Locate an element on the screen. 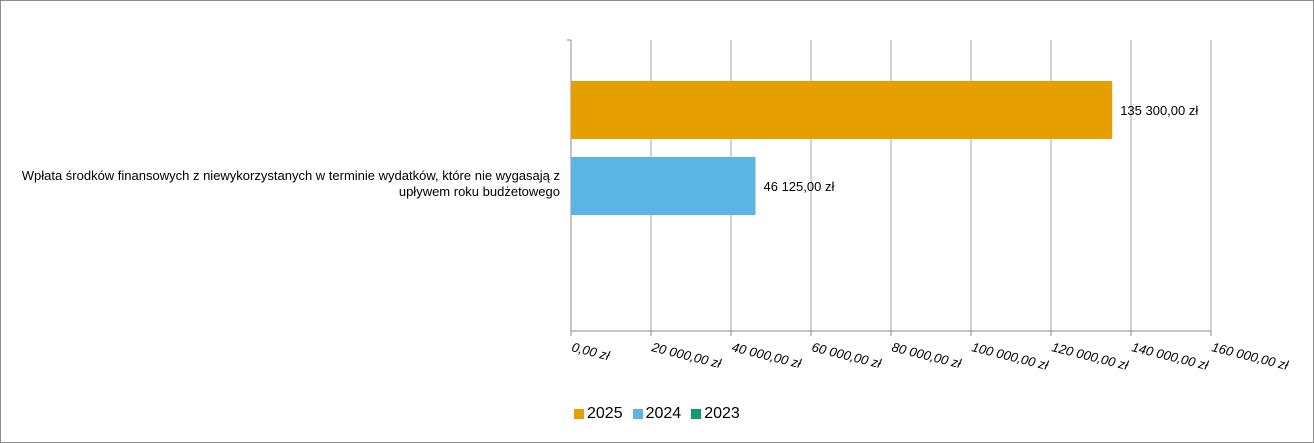 This screenshot has height=443, width=1314. x-tick-label-8: 160 000,00 zł is located at coordinates (1250, 356).